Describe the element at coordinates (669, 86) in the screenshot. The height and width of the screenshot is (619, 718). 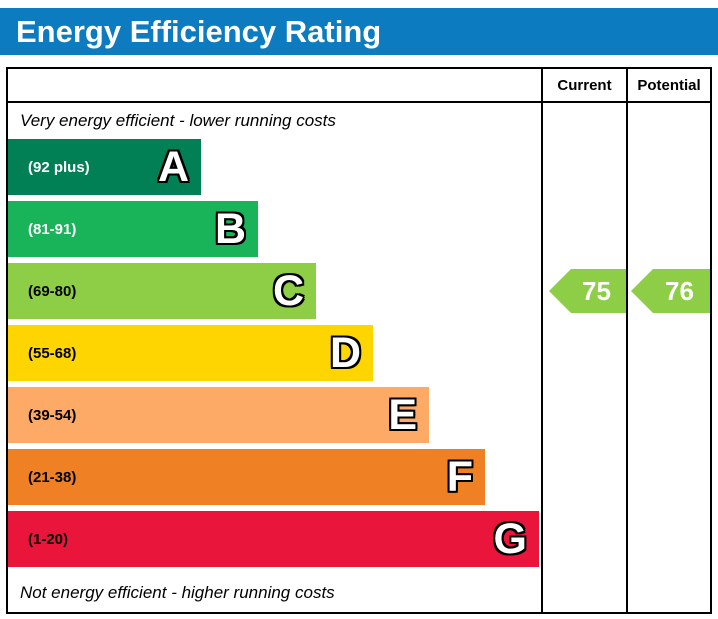
I see `potential-column-header: Potential` at that location.